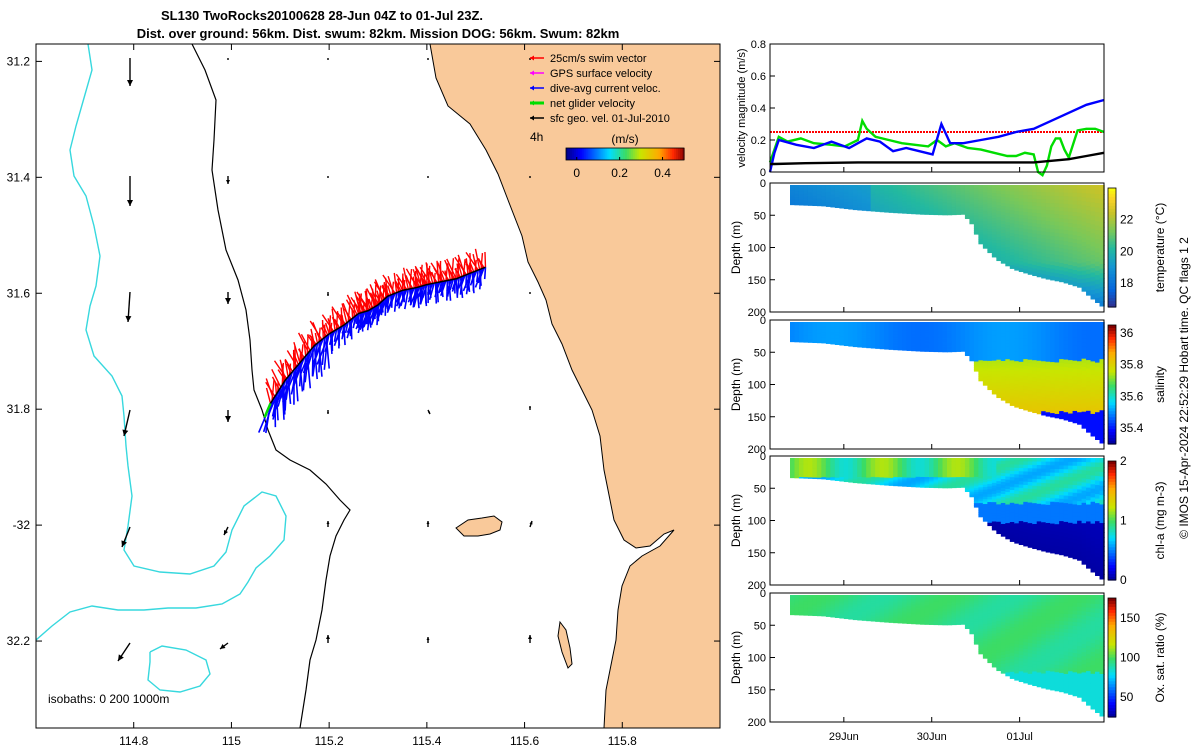 Image resolution: width=1200 pixels, height=750 pixels. I want to click on velocity-y-tick-label: 0.2, so click(758, 141).